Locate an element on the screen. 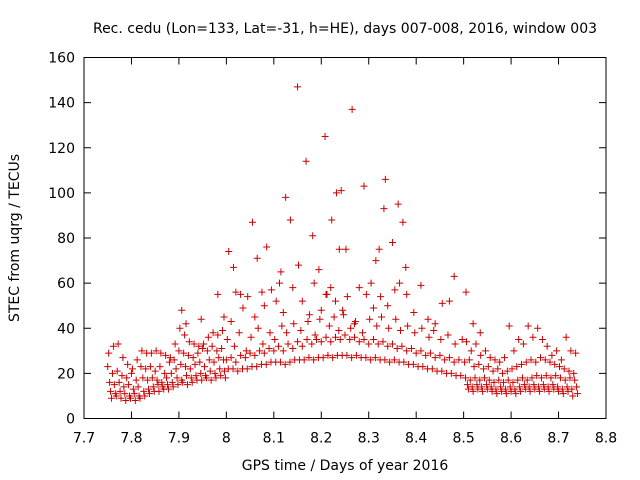 This screenshot has width=640, height=480. y-tick-label: 20 is located at coordinates (66, 374).